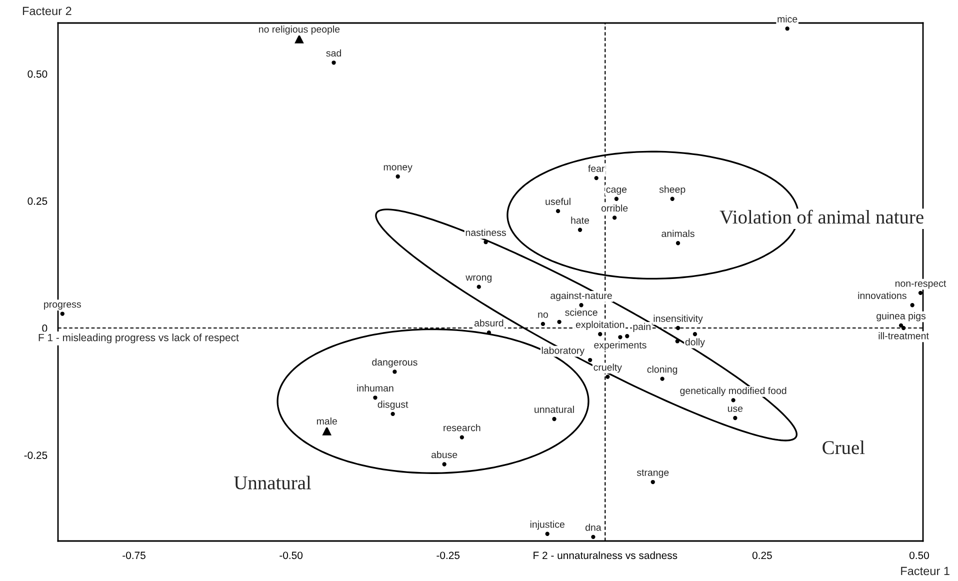 The width and height of the screenshot is (958, 581). What do you see at coordinates (291, 556) in the screenshot?
I see `x-tick-label: -0.50` at bounding box center [291, 556].